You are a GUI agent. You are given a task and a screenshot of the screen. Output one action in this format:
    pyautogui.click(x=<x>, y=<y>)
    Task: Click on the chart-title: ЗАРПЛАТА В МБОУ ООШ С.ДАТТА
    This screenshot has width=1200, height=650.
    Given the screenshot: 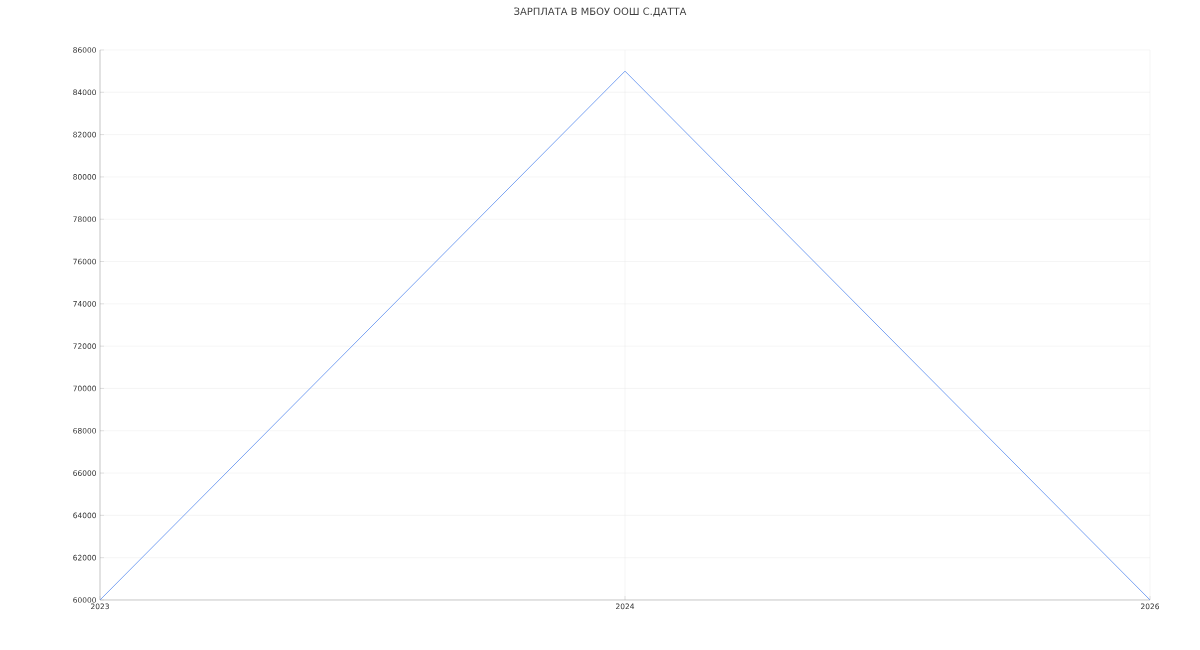 What is the action you would take?
    pyautogui.click(x=600, y=12)
    